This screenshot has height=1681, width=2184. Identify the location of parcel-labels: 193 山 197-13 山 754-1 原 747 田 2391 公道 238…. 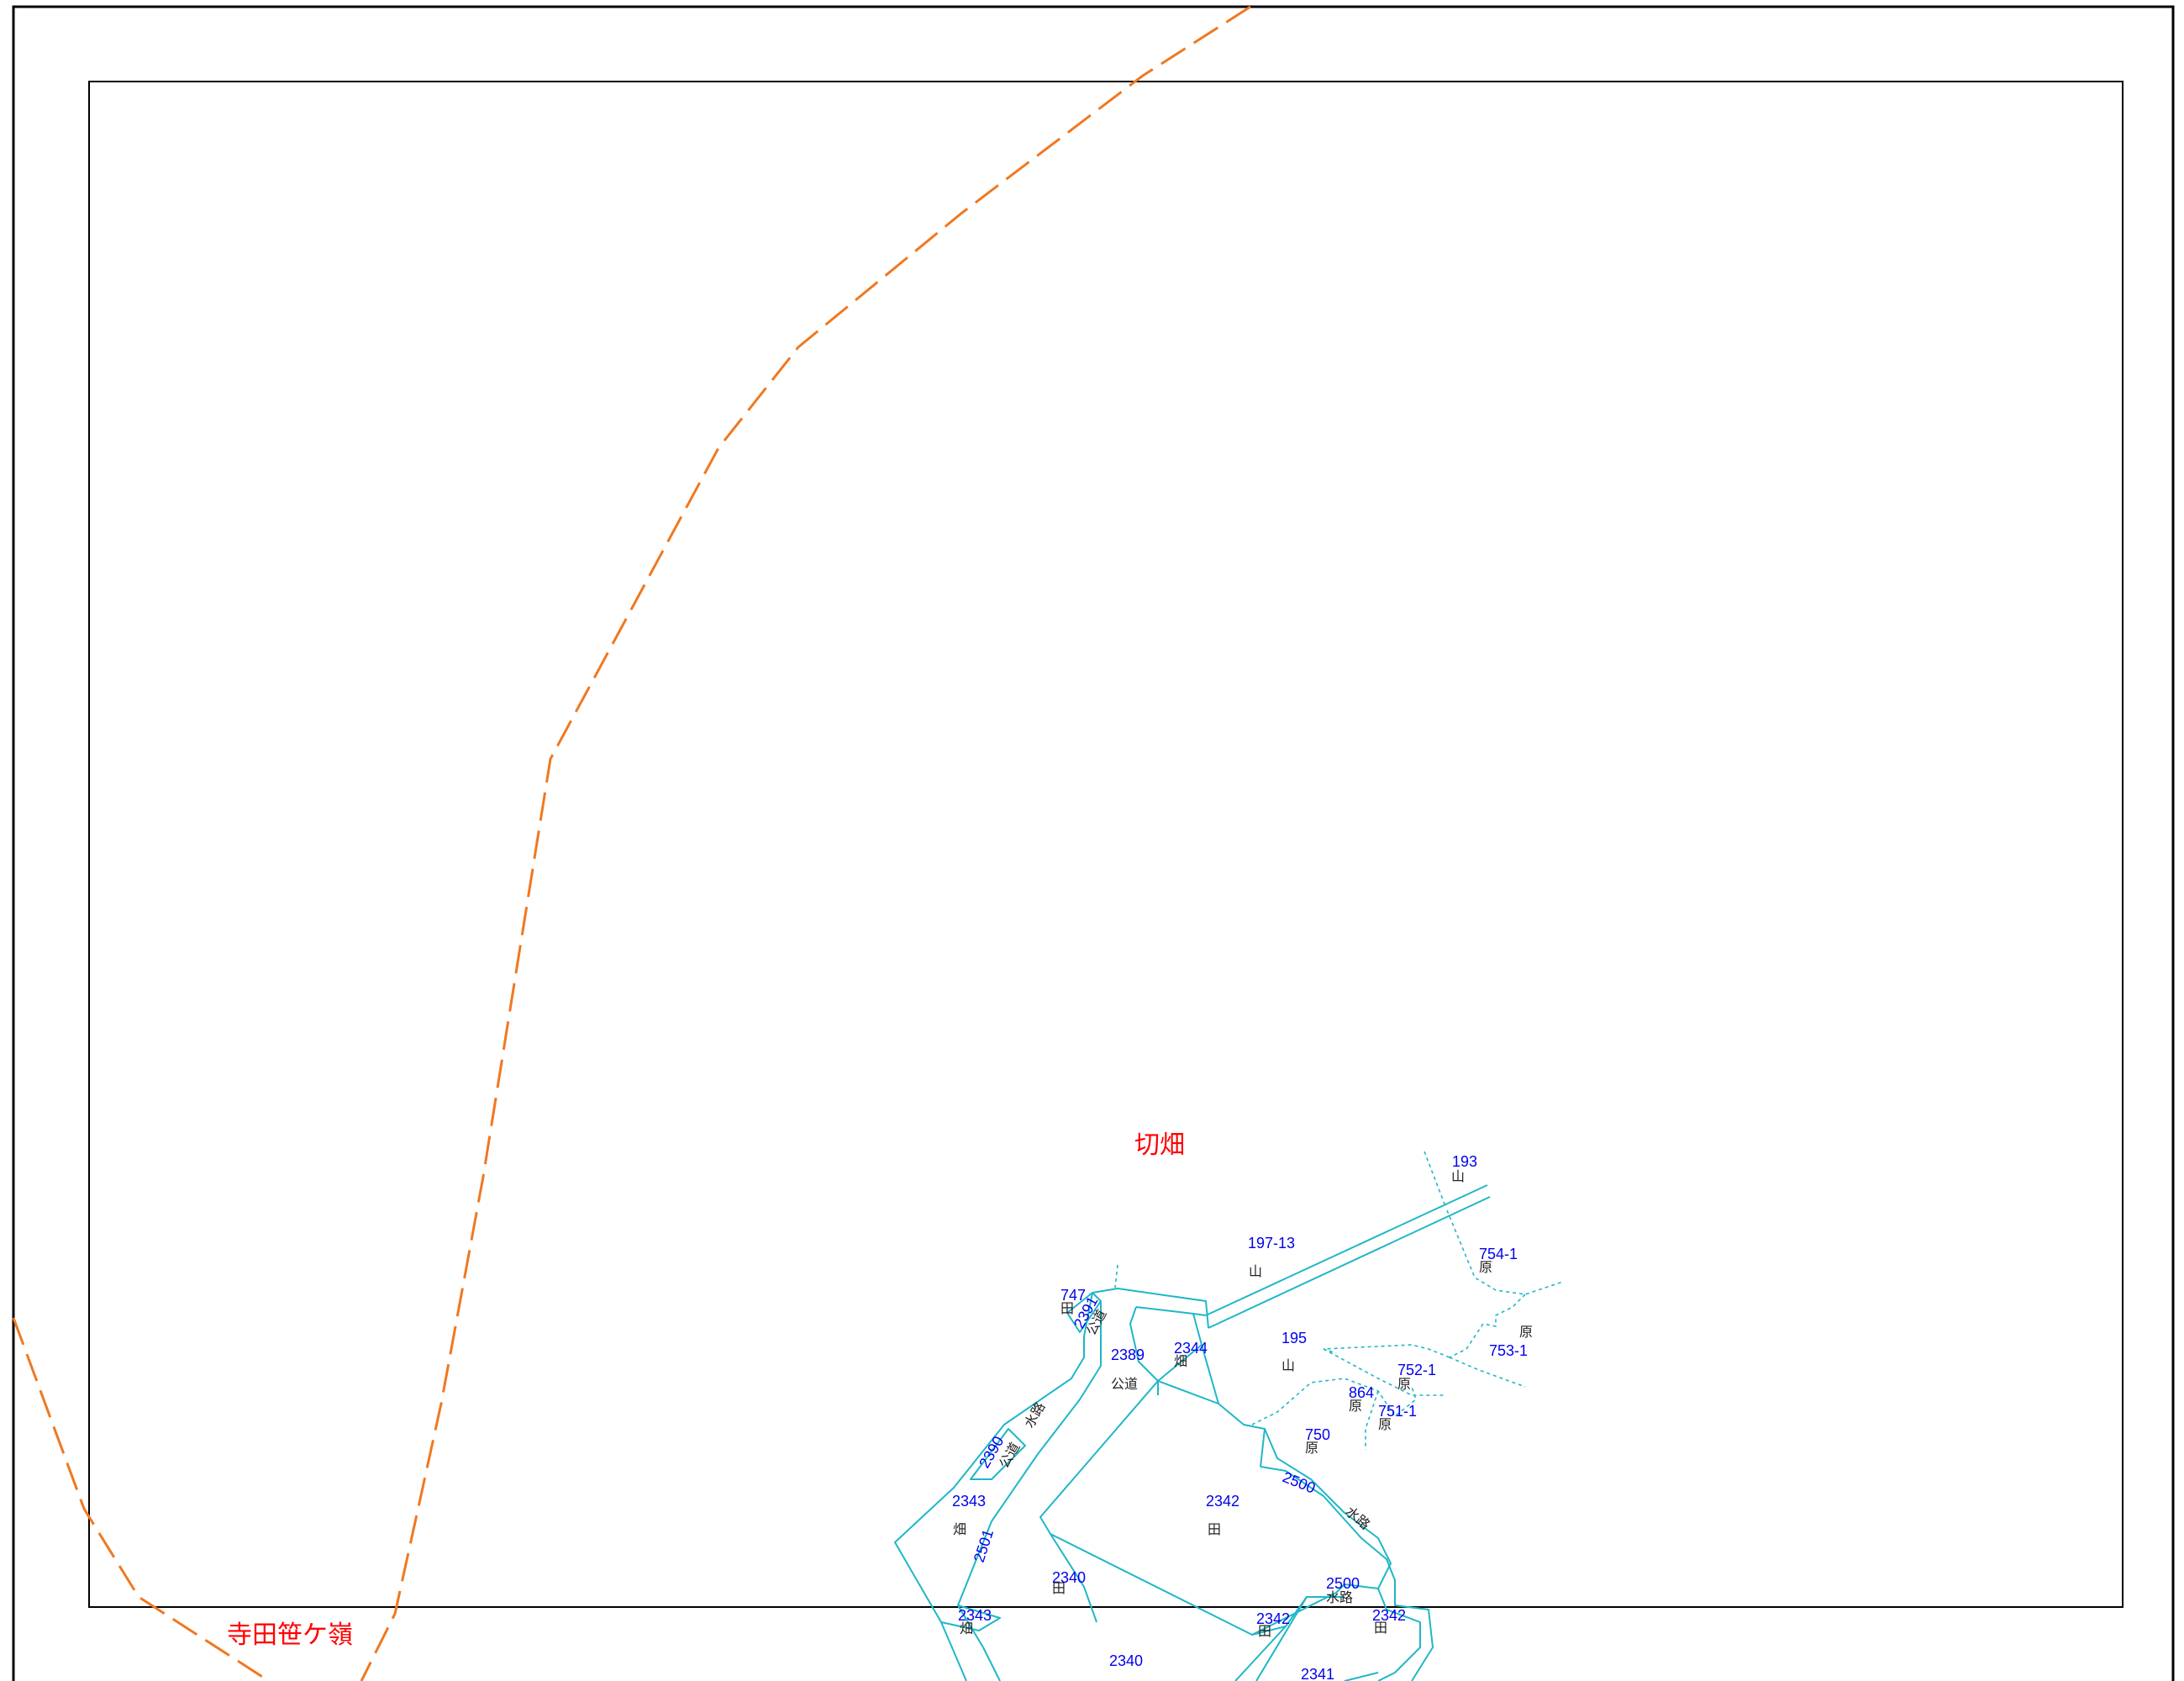
(1242, 1417).